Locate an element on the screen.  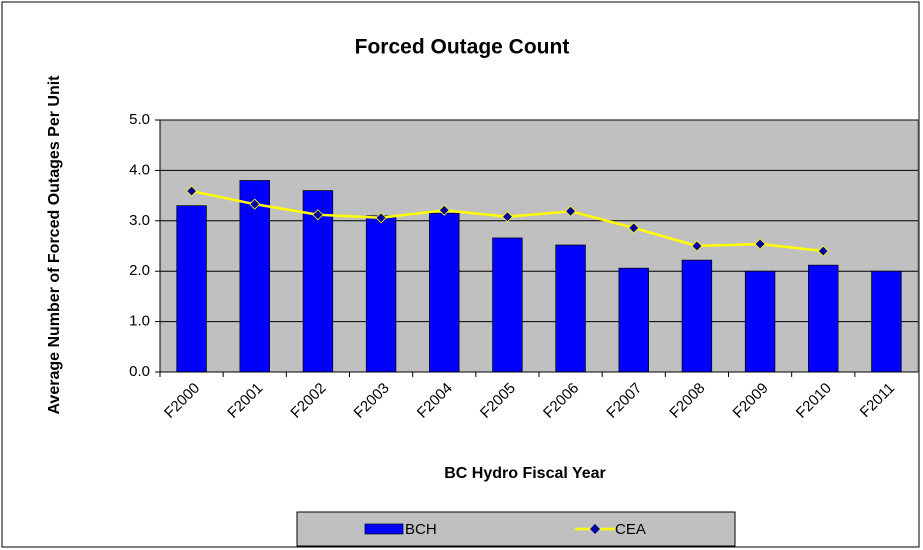
legend-label: CEA is located at coordinates (630, 529).